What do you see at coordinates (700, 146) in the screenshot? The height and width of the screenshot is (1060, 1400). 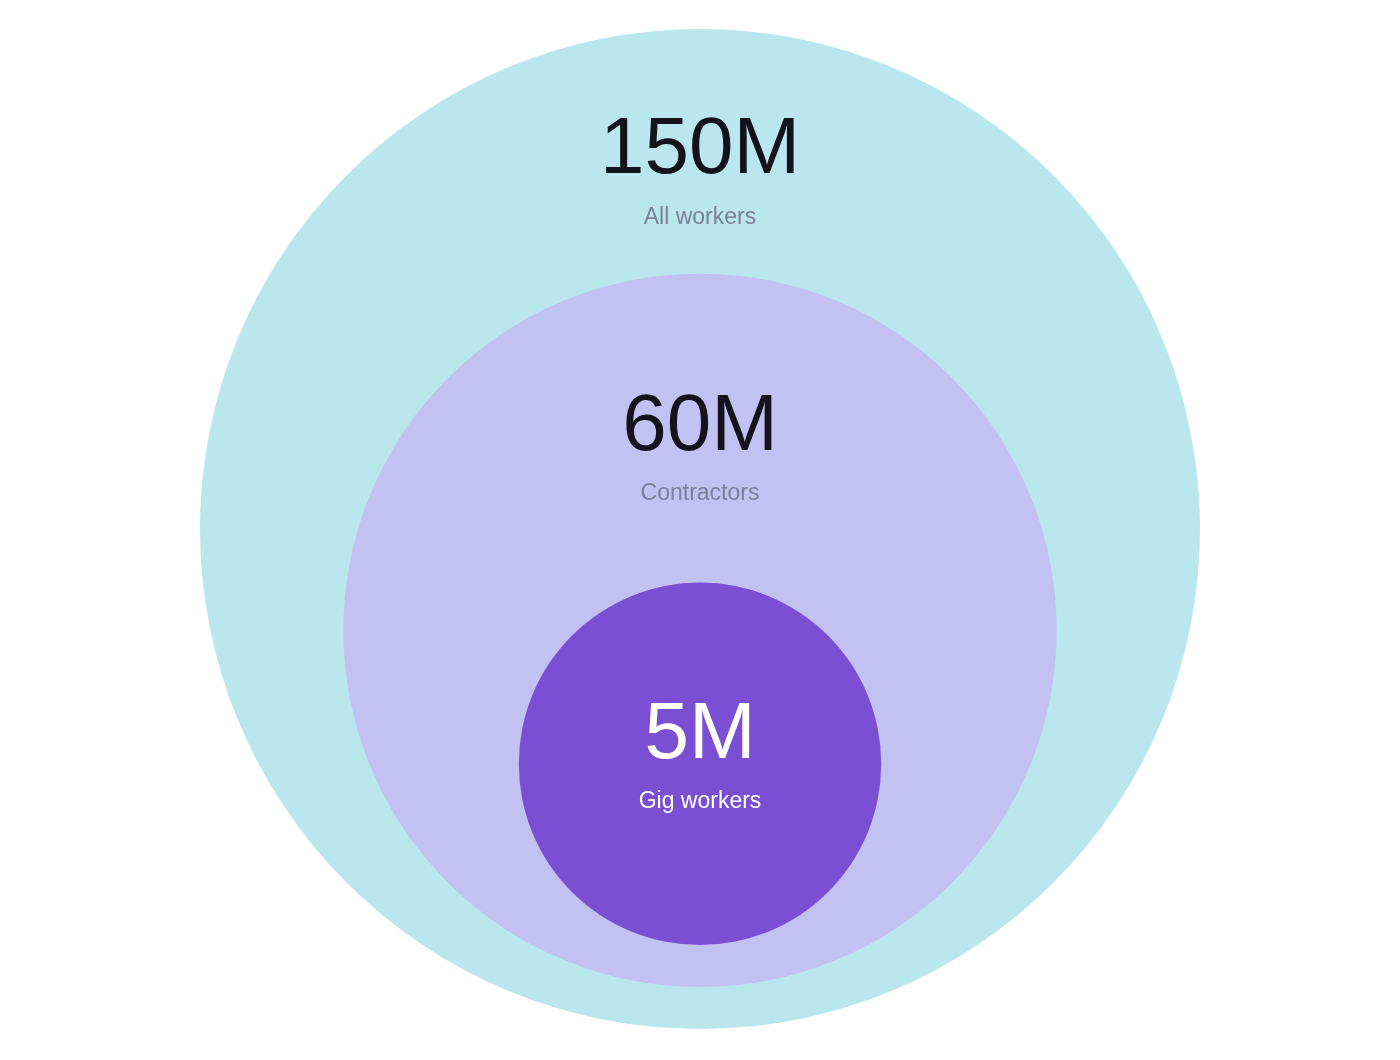 I see `data-label: 150M` at bounding box center [700, 146].